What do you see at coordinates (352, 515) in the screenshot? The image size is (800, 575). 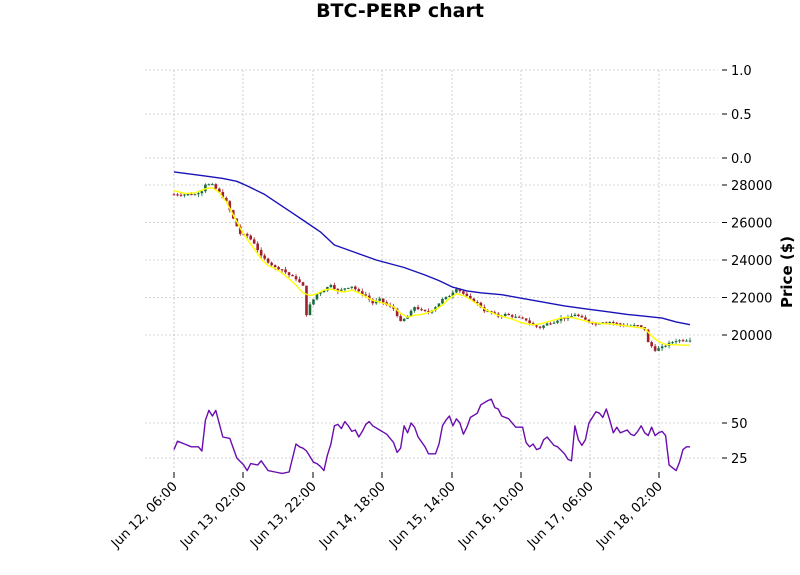 I see `x-tick-label: Jun 14, 18:00` at bounding box center [352, 515].